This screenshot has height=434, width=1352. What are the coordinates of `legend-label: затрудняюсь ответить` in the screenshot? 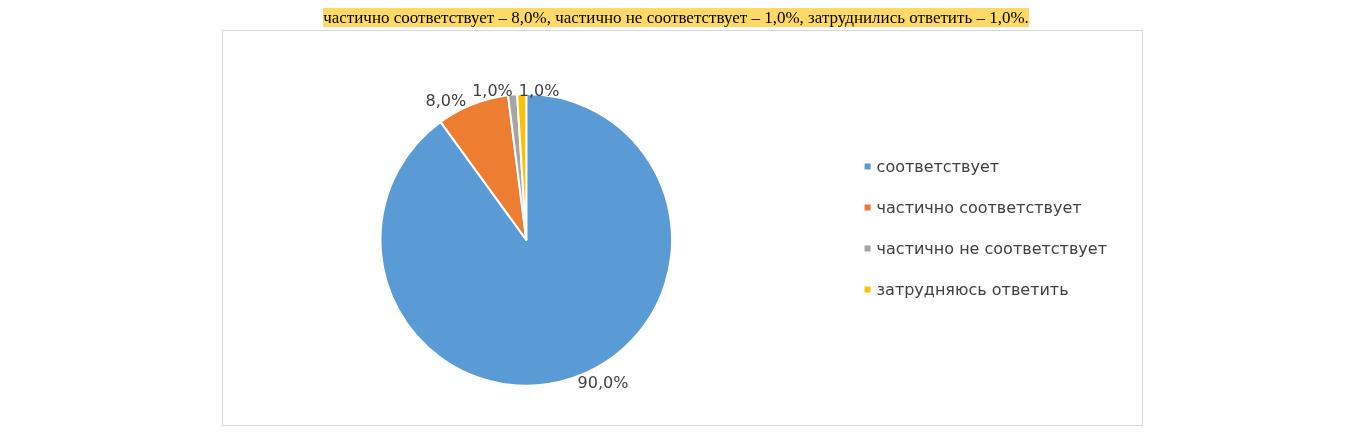 It's located at (972, 289).